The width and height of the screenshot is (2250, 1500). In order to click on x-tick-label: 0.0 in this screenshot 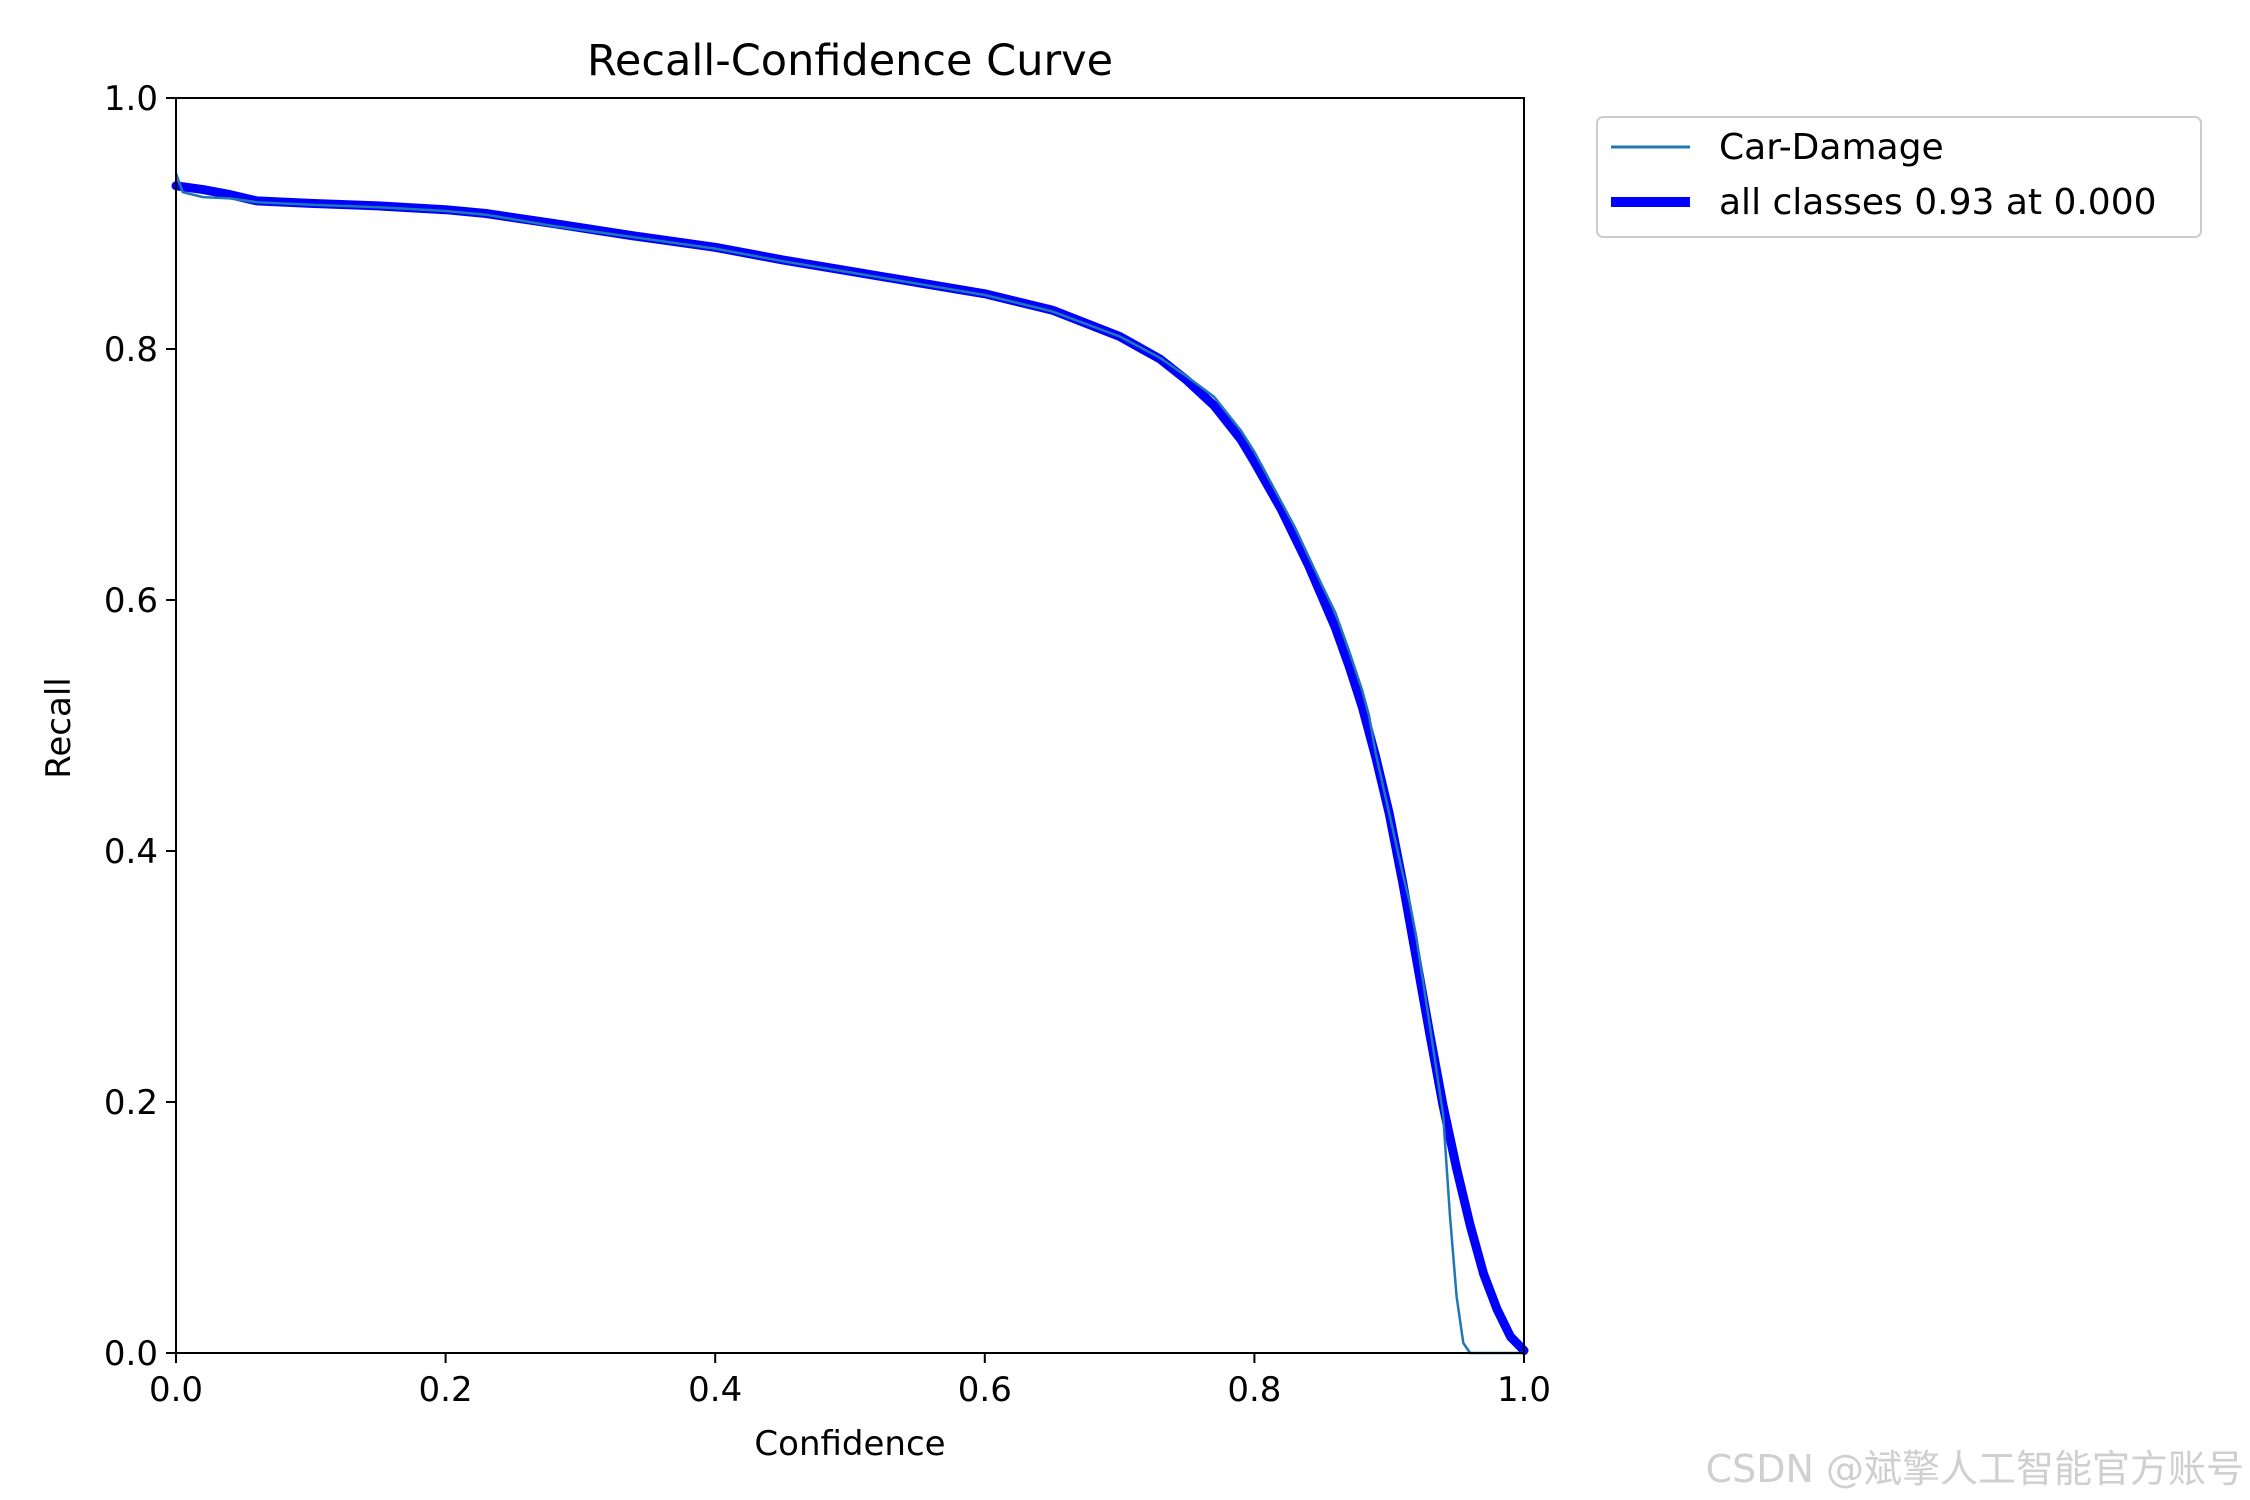, I will do `click(176, 1390)`.